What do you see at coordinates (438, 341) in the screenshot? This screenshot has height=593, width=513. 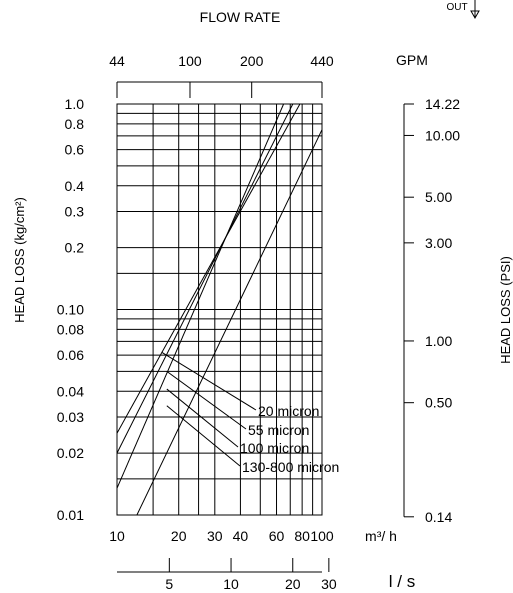 I see `psi-tick-label: 1.00` at bounding box center [438, 341].